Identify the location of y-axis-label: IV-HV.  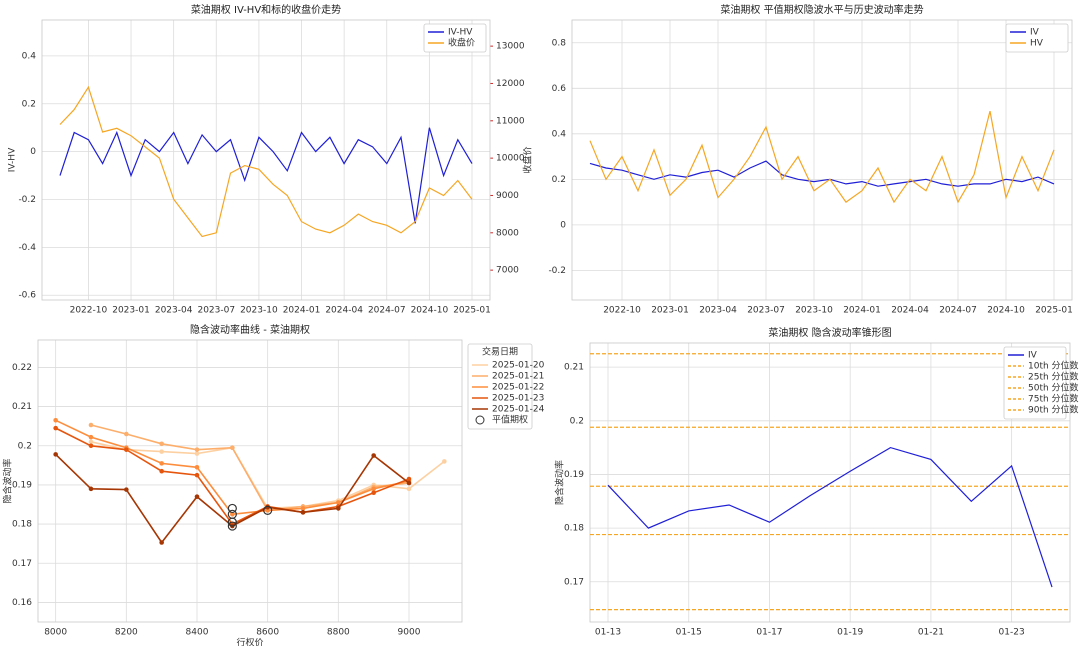
(13, 159).